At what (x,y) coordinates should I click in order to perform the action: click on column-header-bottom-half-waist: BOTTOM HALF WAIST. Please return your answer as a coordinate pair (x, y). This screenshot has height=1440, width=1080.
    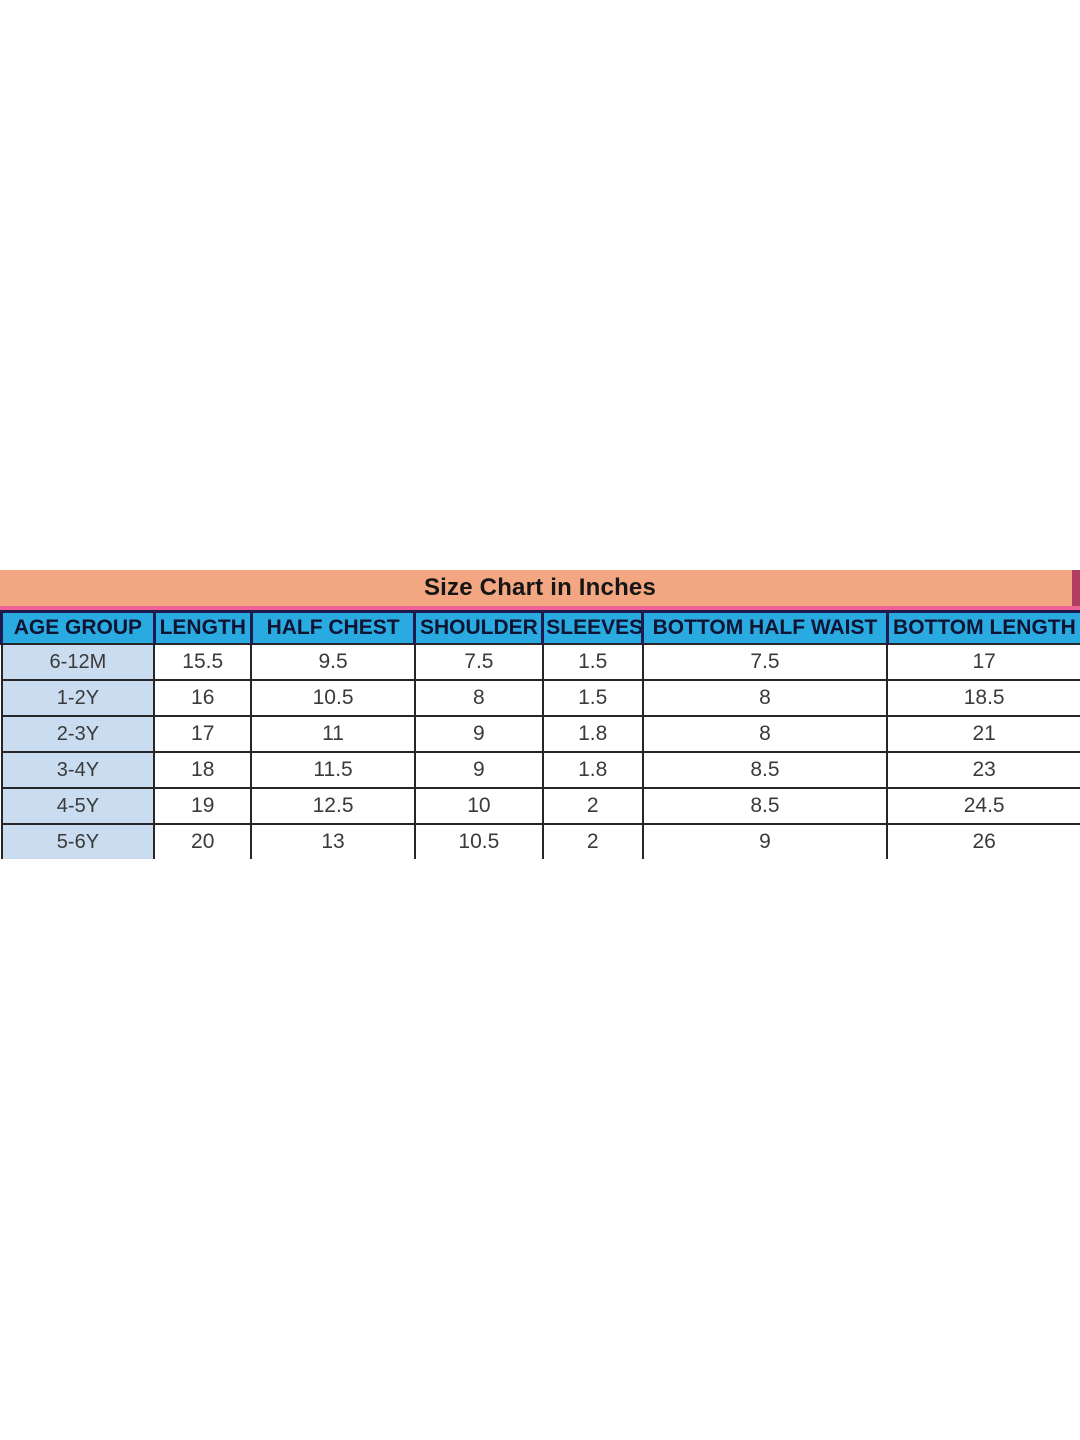
    Looking at the image, I should click on (765, 627).